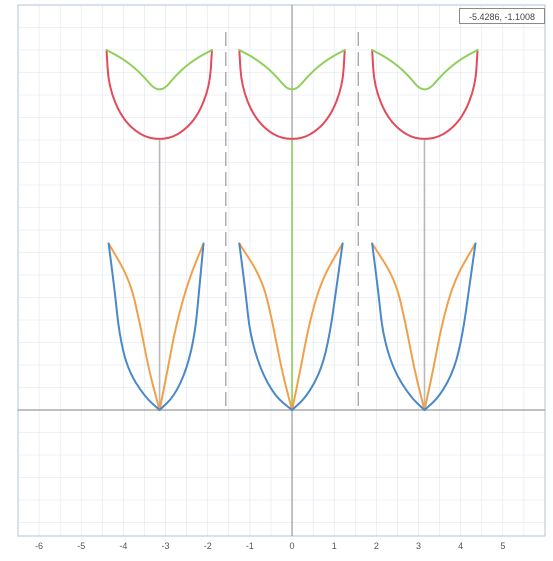 The image size is (553, 561). What do you see at coordinates (166, 546) in the screenshot?
I see `x-tick-label: -3` at bounding box center [166, 546].